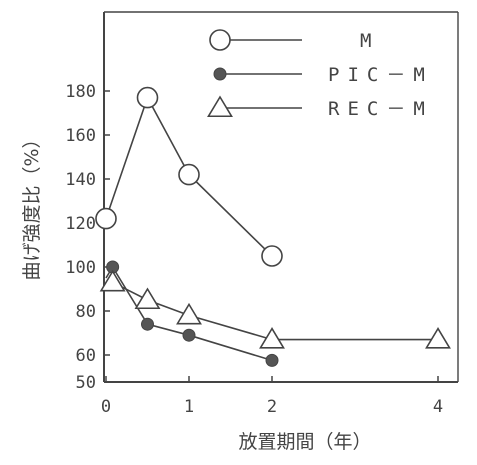 The width and height of the screenshot is (477, 465). Describe the element at coordinates (106, 407) in the screenshot. I see `x-tick-label: 0` at that location.